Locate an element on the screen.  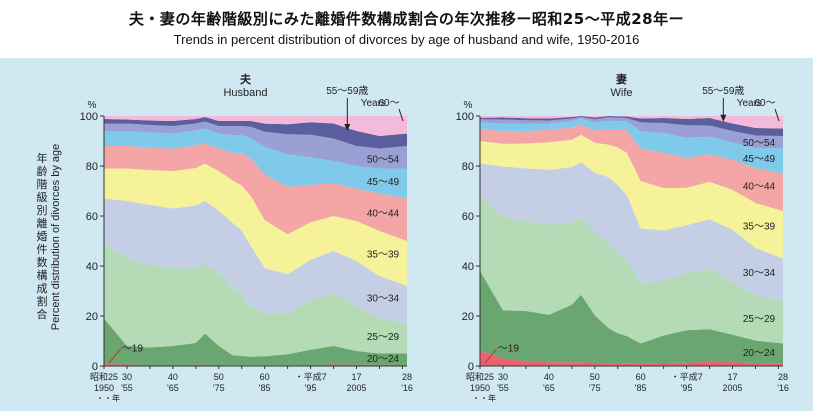
husband-xtick-label-bottom: '16 is located at coordinates (407, 388).